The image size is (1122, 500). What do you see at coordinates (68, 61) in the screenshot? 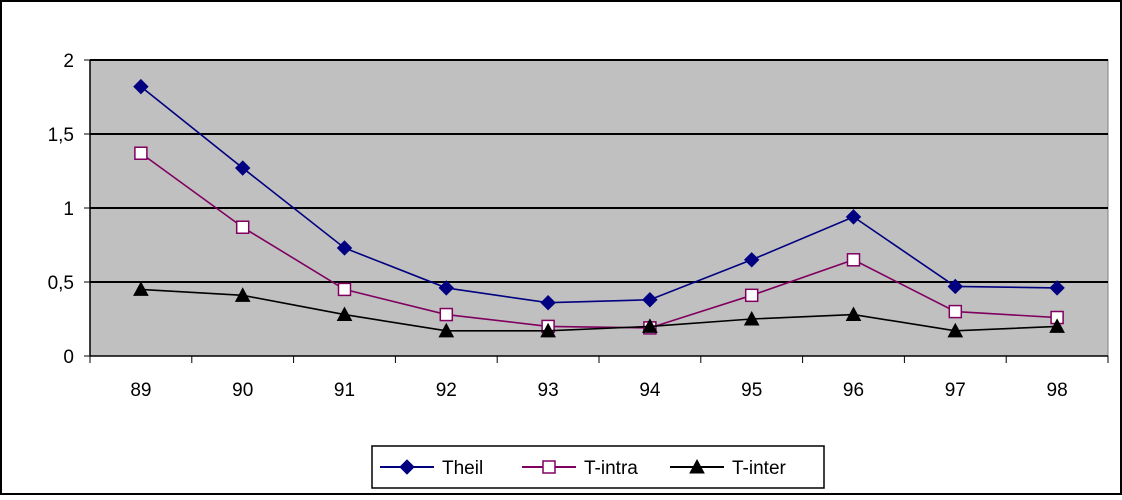
I see `y-tick-label: 2` at bounding box center [68, 61].